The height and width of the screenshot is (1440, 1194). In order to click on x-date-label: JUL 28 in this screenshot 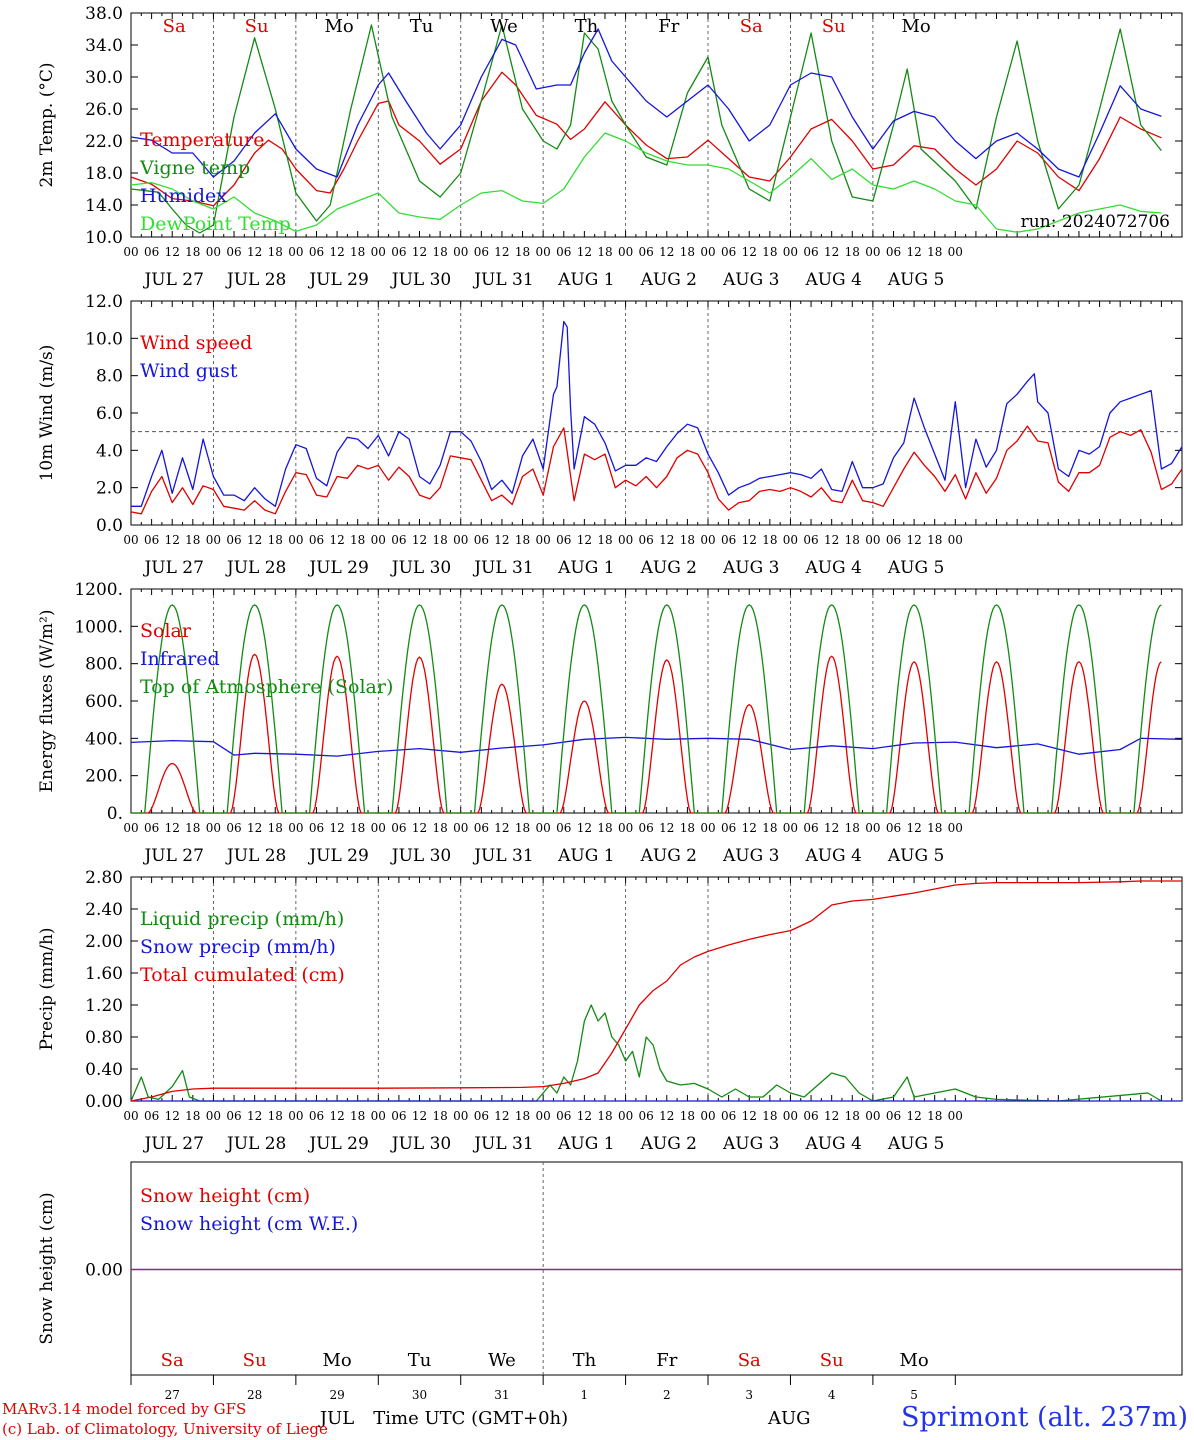, I will do `click(255, 1144)`.